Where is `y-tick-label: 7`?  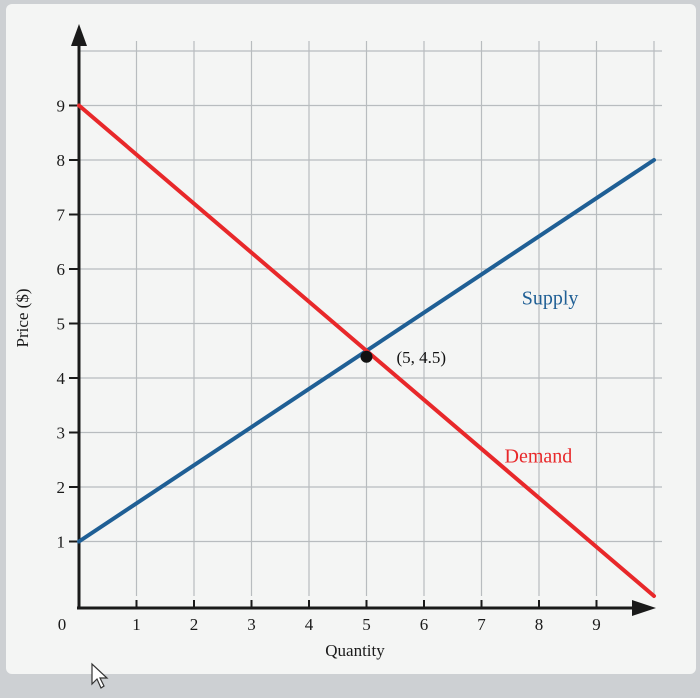
y-tick-label: 7 is located at coordinates (61, 215).